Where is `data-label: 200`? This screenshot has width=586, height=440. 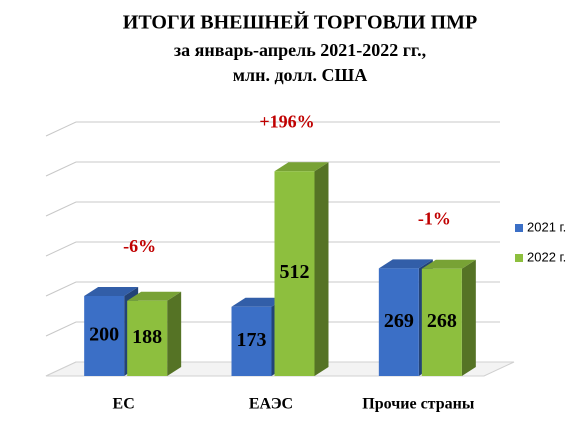
data-label: 200 is located at coordinates (104, 335).